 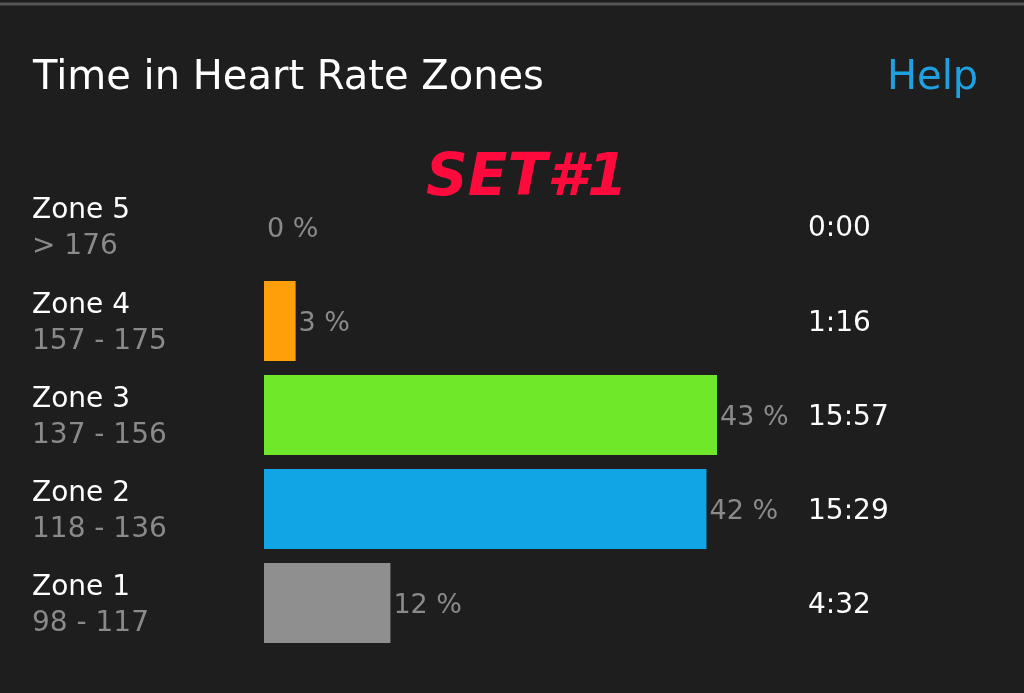 What do you see at coordinates (90, 604) in the screenshot?
I see `y-tick-label: Zone 1 98 - 117` at bounding box center [90, 604].